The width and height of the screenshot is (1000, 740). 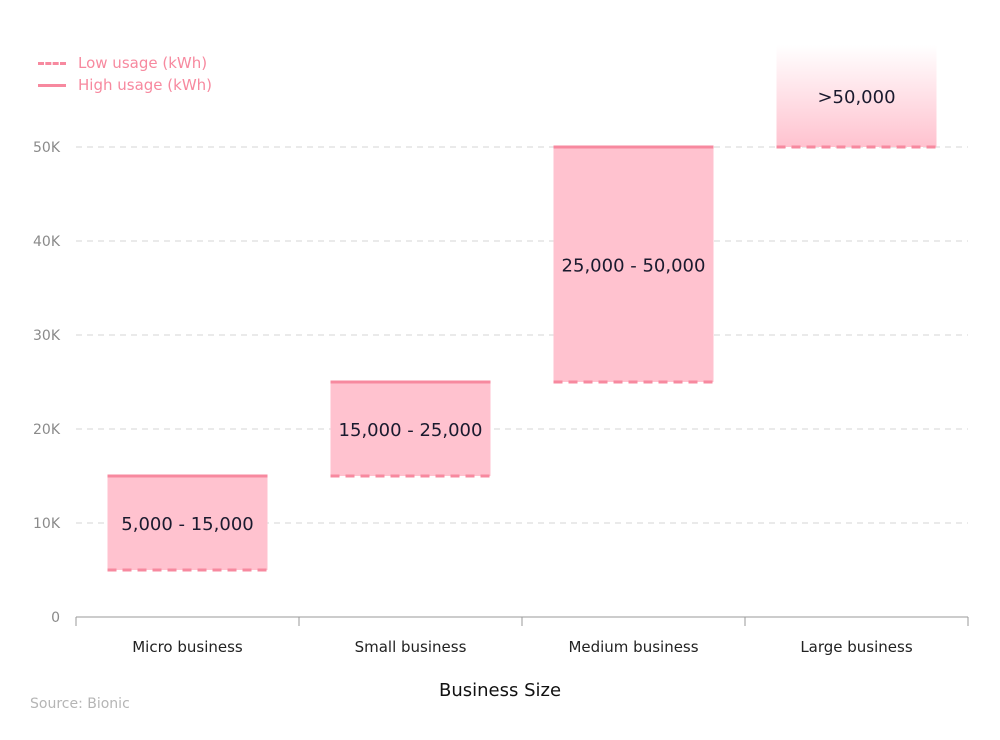 I want to click on y-tick-label: 30K, so click(x=47, y=336).